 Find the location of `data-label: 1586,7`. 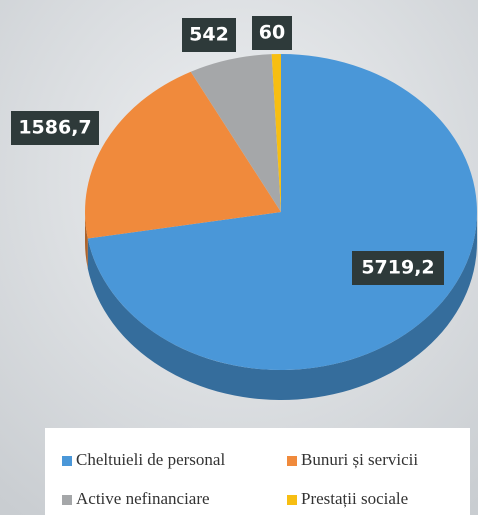

data-label: 1586,7 is located at coordinates (54, 128).